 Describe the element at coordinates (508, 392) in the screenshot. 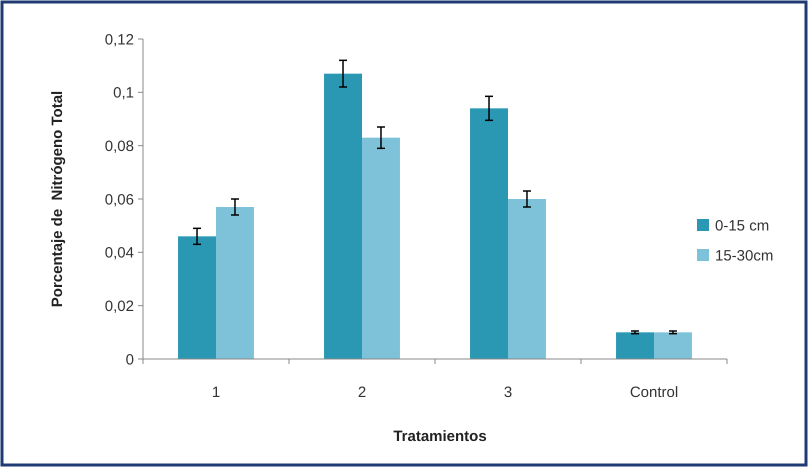

I see `x-tick-label: 3` at that location.